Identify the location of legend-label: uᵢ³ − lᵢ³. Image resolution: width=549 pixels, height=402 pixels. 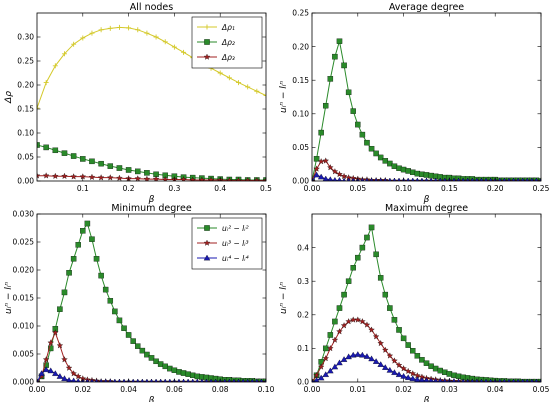
(235, 243).